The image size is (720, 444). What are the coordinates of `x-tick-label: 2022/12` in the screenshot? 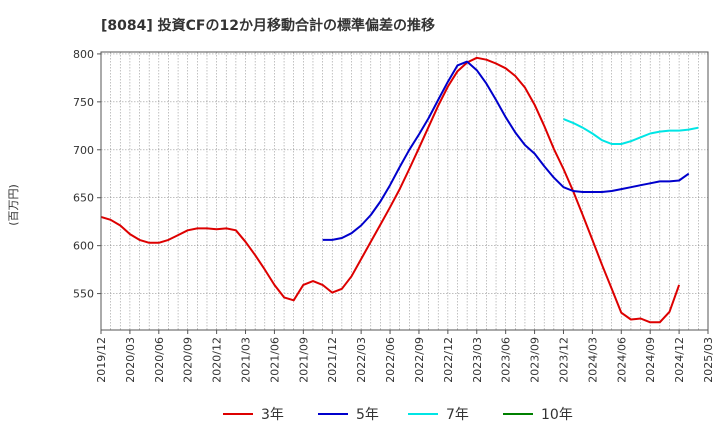 It's located at (448, 360).